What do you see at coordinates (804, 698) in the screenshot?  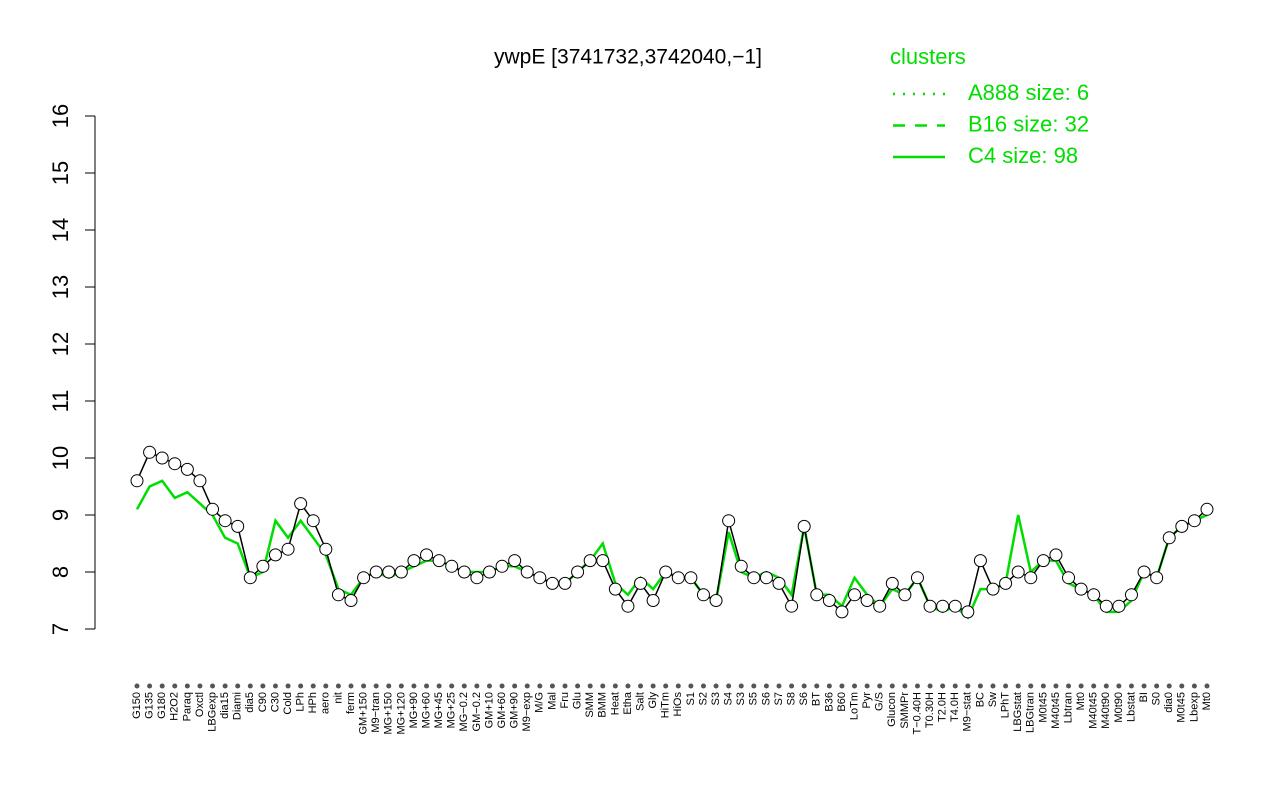 I see `x-tick-label: S6` at bounding box center [804, 698].